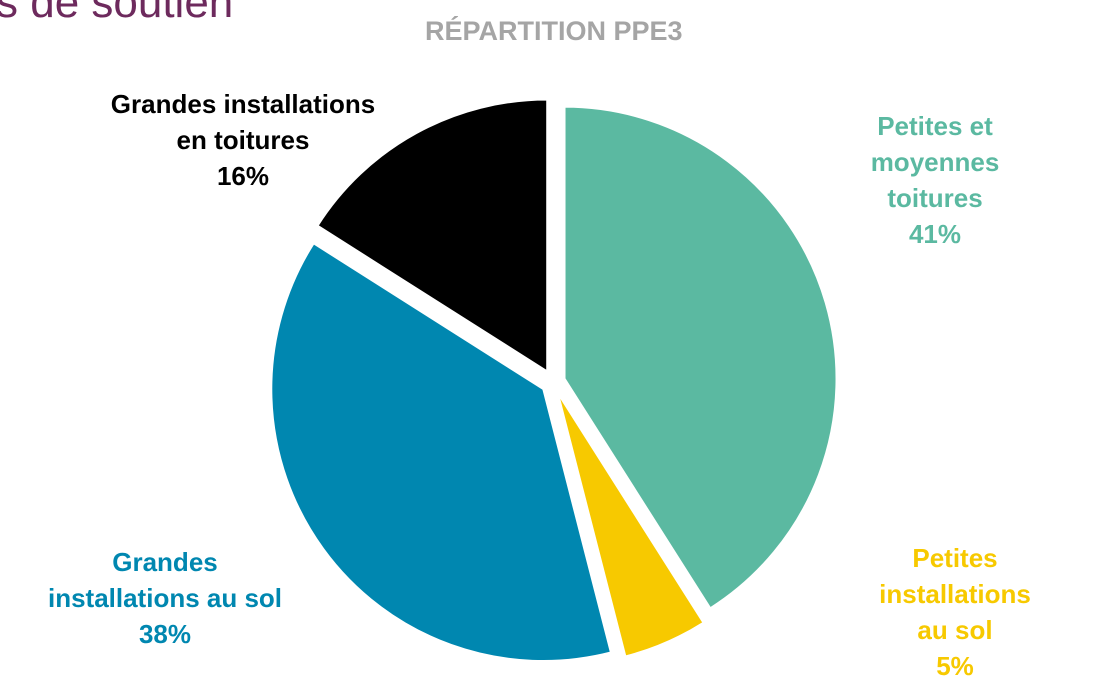 The image size is (1109, 684). Describe the element at coordinates (165, 634) in the screenshot. I see `value-label: 38%` at that location.